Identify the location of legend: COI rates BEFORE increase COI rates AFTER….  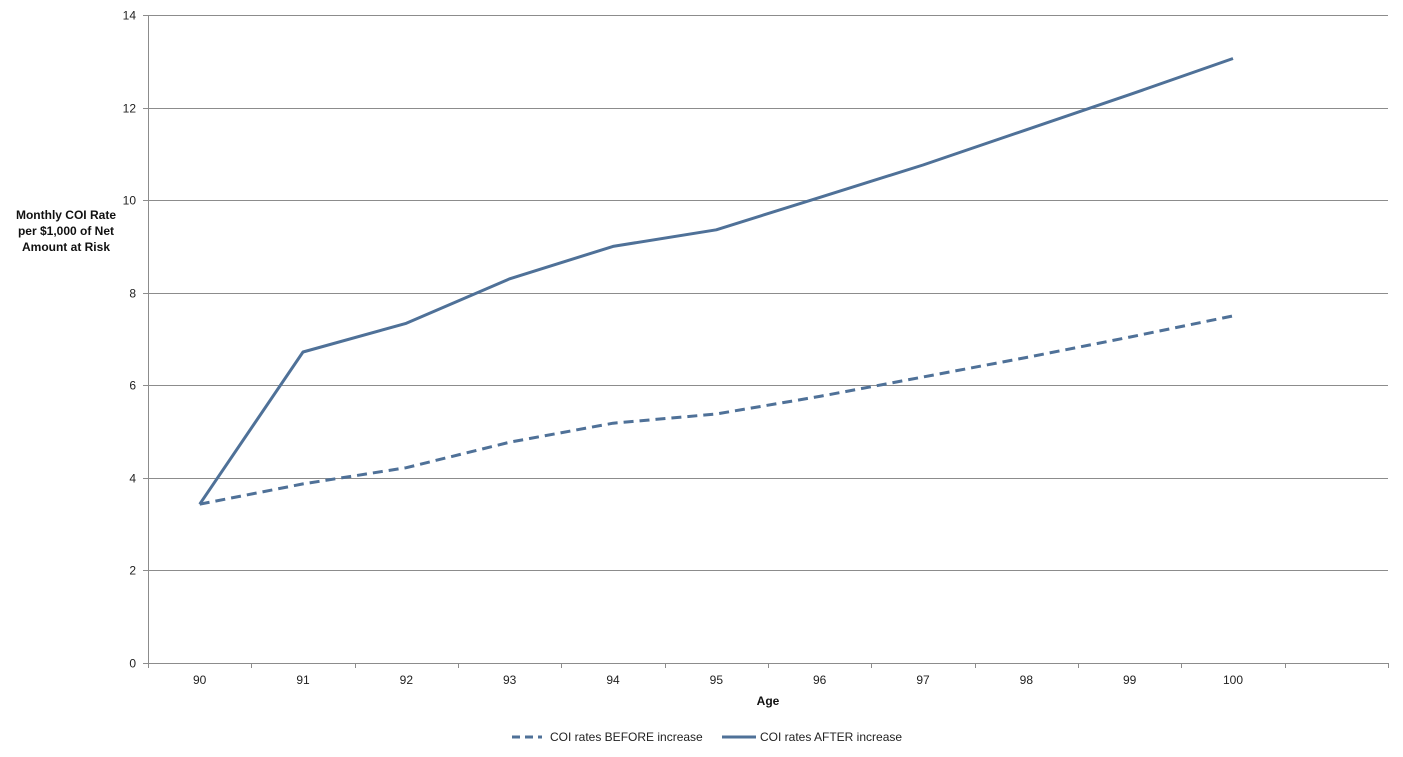
(707, 737).